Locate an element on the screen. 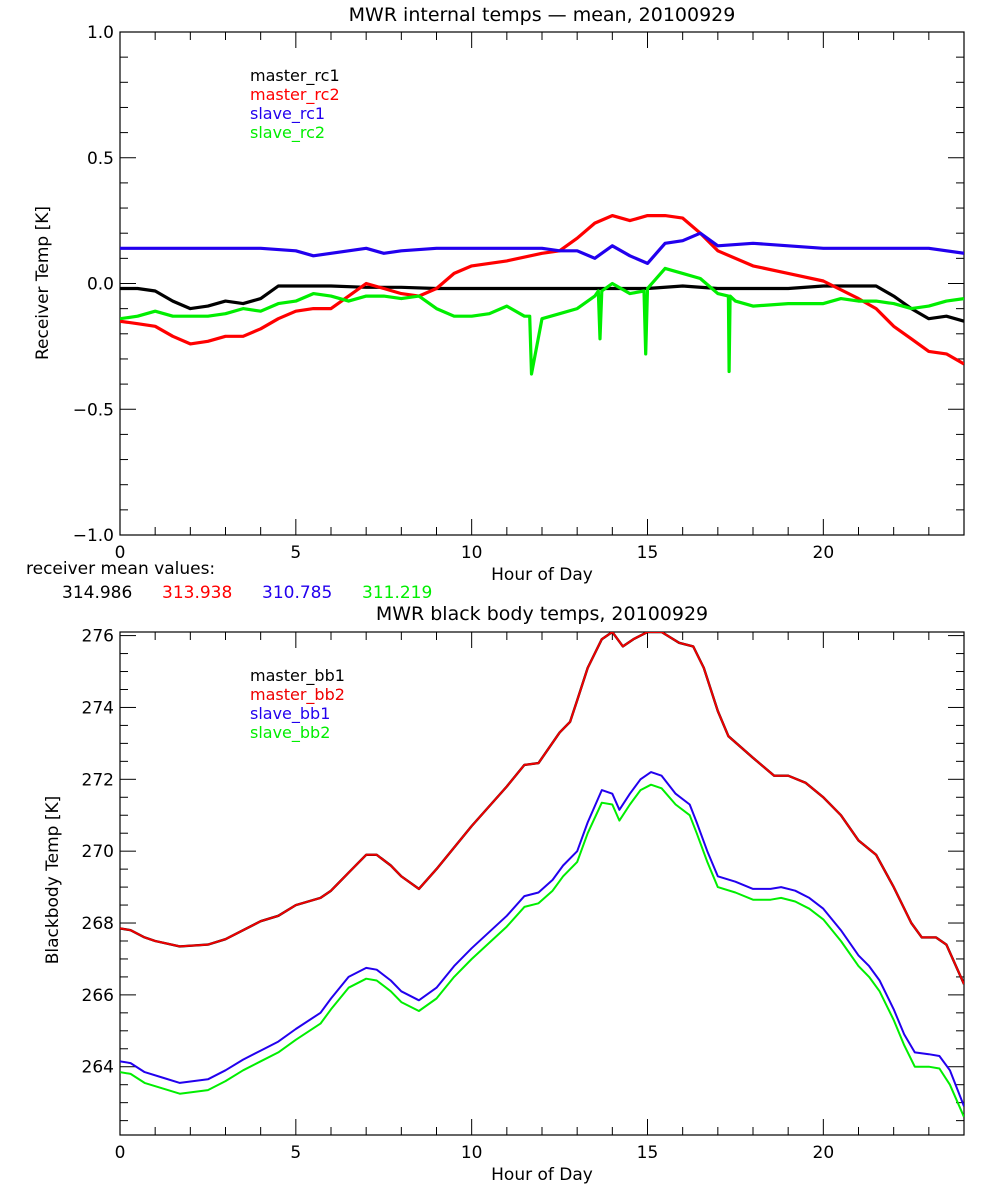 Image resolution: width=1000 pixels, height=1200 pixels. series-line-slave-rc1 is located at coordinates (542, 248).